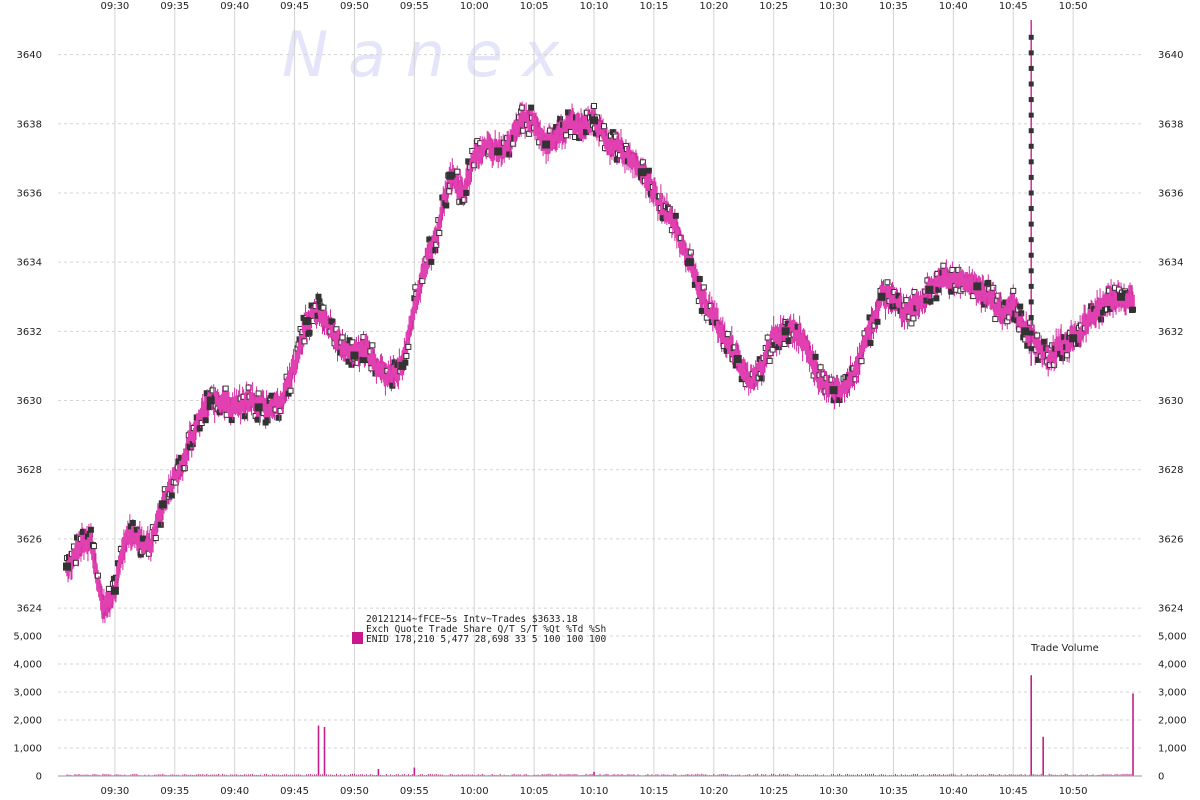 The height and width of the screenshot is (800, 1200). What do you see at coordinates (174, 6) in the screenshot?
I see `time-tick-label-top: 09:35` at bounding box center [174, 6].